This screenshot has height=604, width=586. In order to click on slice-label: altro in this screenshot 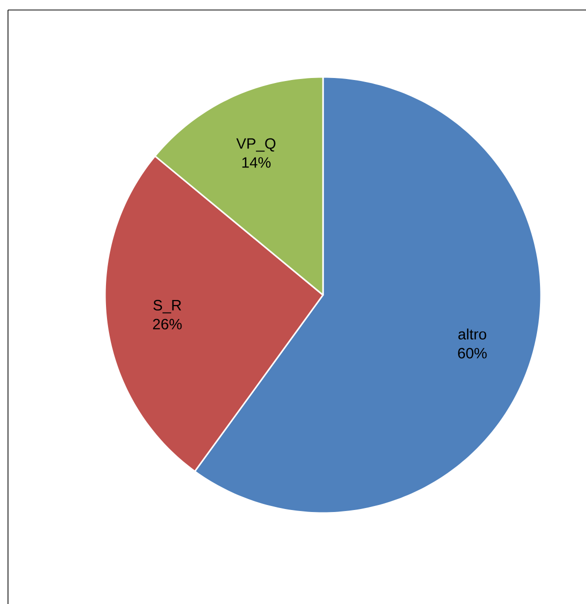, I will do `click(472, 334)`.